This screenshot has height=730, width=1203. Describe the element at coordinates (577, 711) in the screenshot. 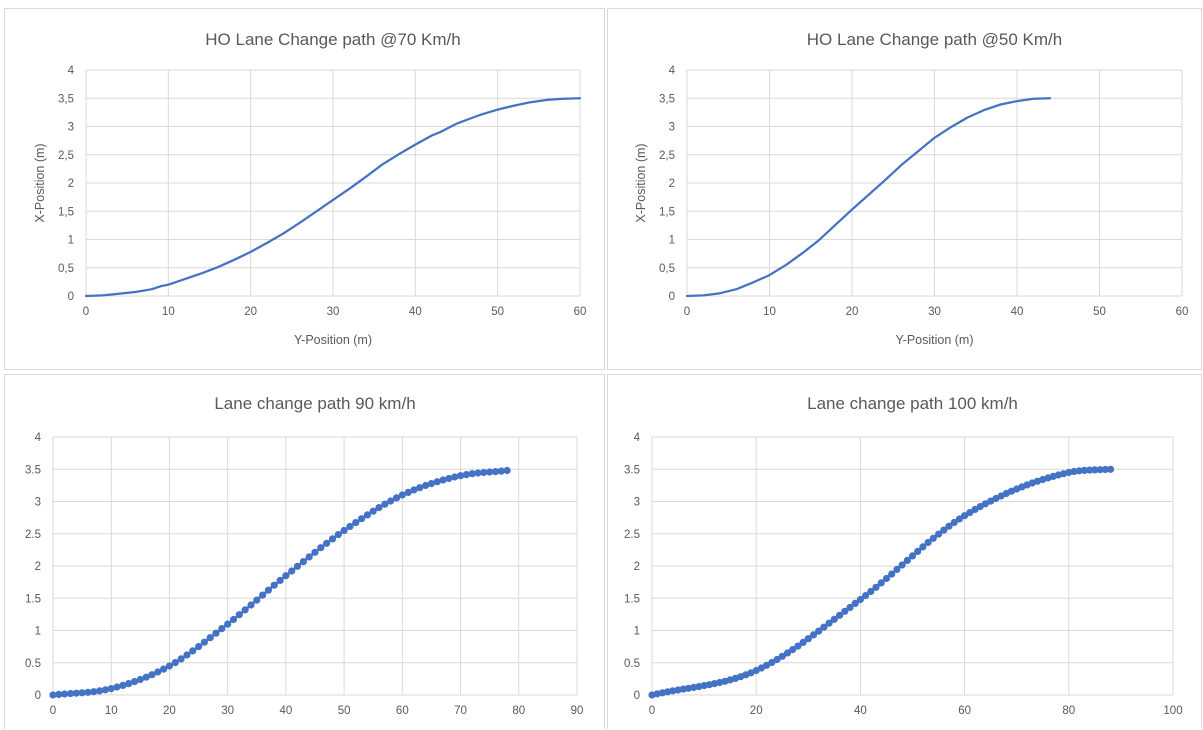

I see `x-tick-label: 90` at that location.